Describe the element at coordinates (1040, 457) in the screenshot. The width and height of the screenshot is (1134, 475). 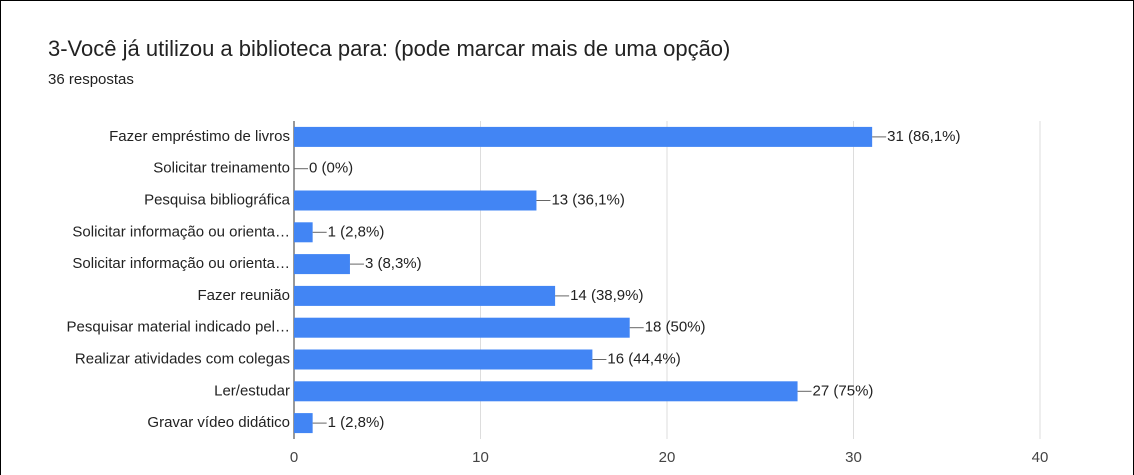
I see `x-tick-label: 40` at that location.